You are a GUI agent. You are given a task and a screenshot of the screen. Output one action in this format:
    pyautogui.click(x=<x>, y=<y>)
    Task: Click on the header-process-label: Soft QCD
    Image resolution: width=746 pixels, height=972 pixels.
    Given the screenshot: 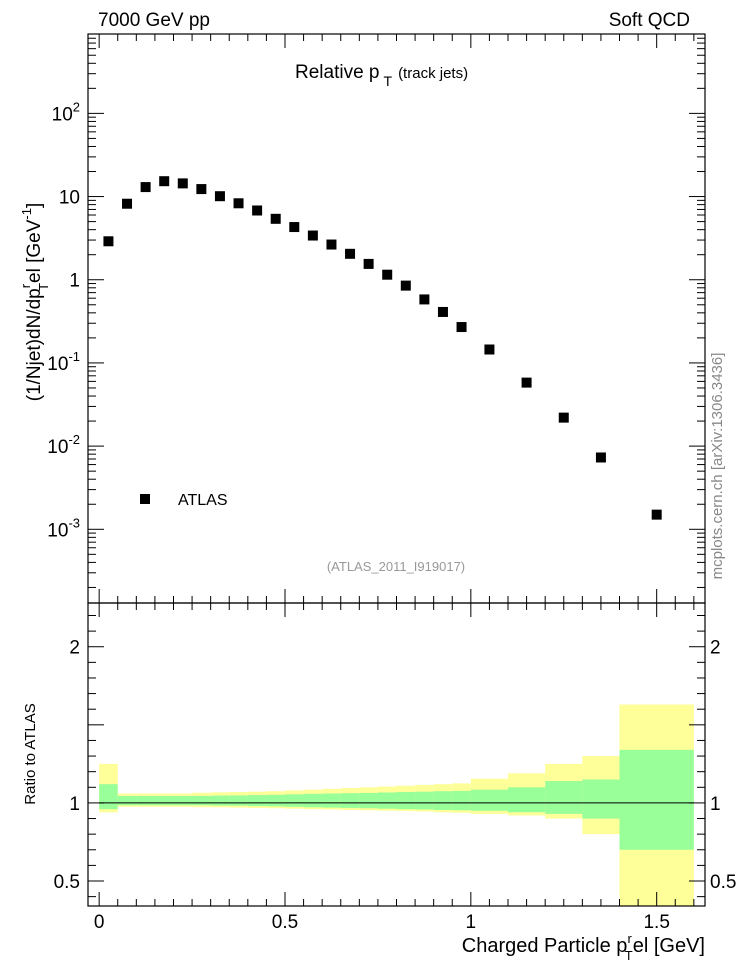 What is the action you would take?
    pyautogui.click(x=649, y=20)
    